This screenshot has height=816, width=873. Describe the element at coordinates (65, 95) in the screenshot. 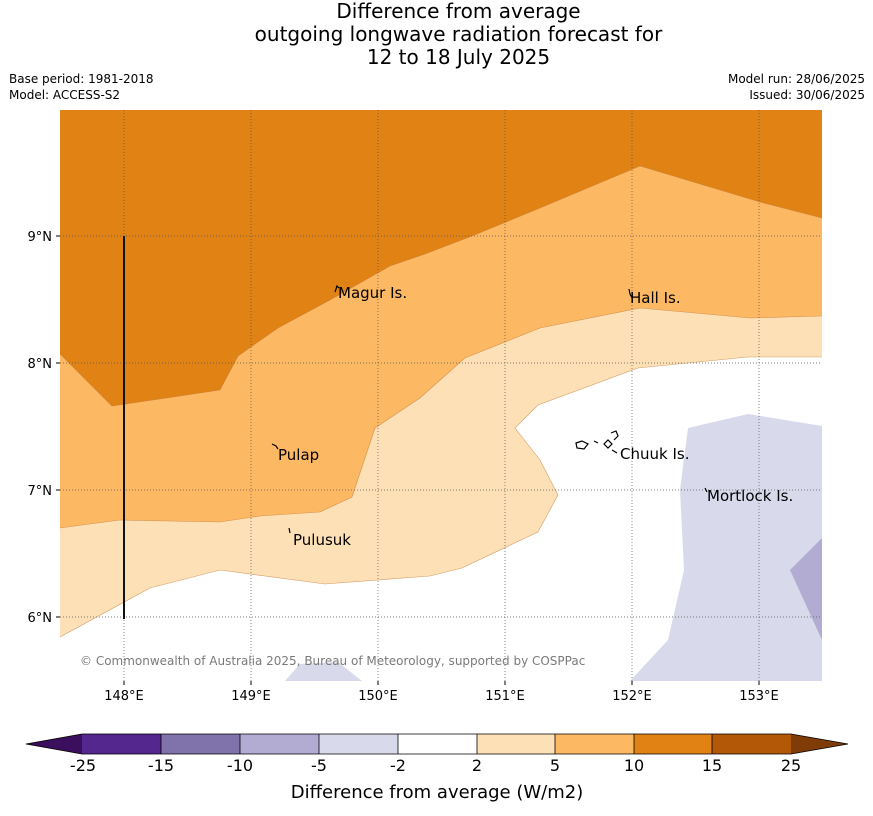

I see `model-name: Model: ACCESS-S2` at that location.